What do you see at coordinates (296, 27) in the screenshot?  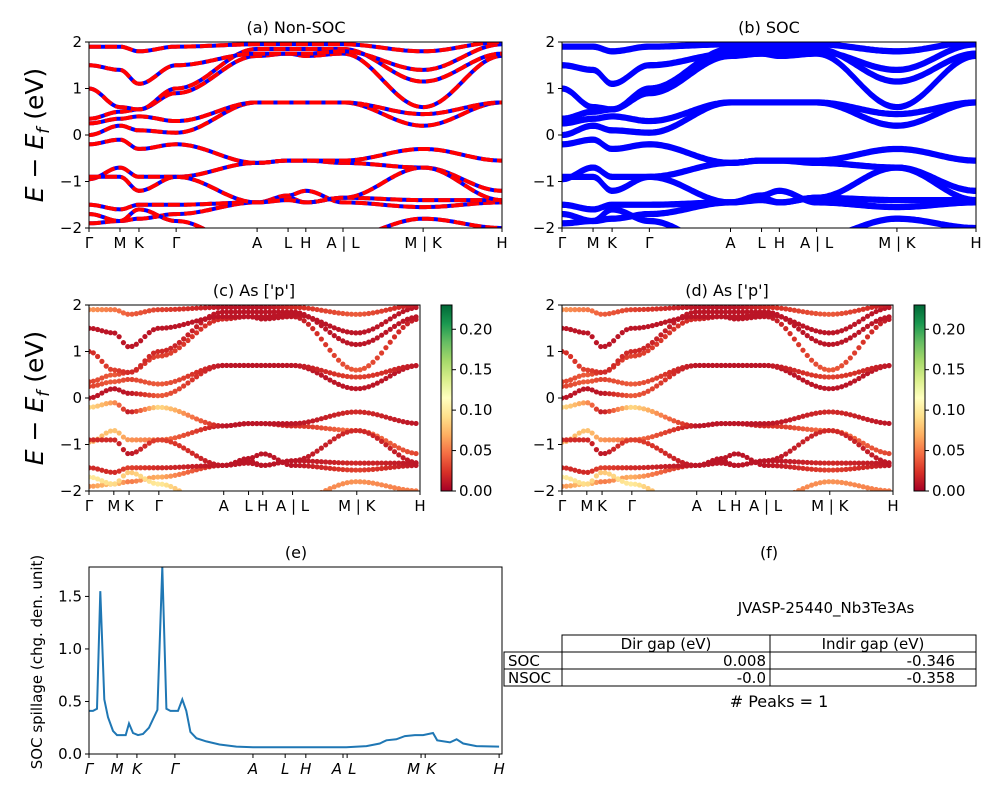 I see `panel-a-title: (a) Non-SOC` at bounding box center [296, 27].